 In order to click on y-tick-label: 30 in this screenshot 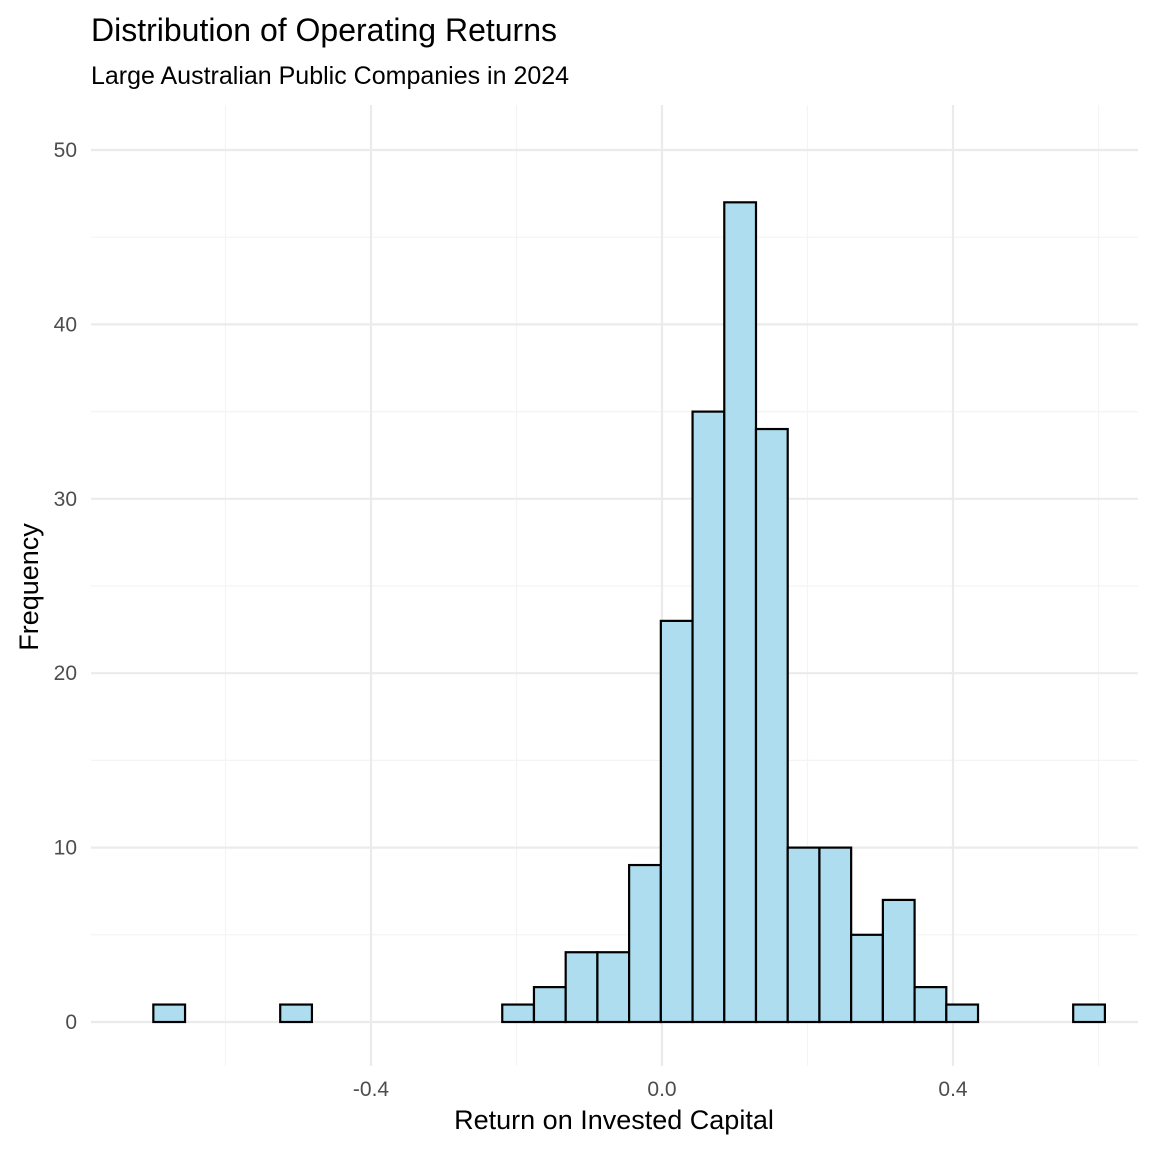, I will do `click(65, 499)`.